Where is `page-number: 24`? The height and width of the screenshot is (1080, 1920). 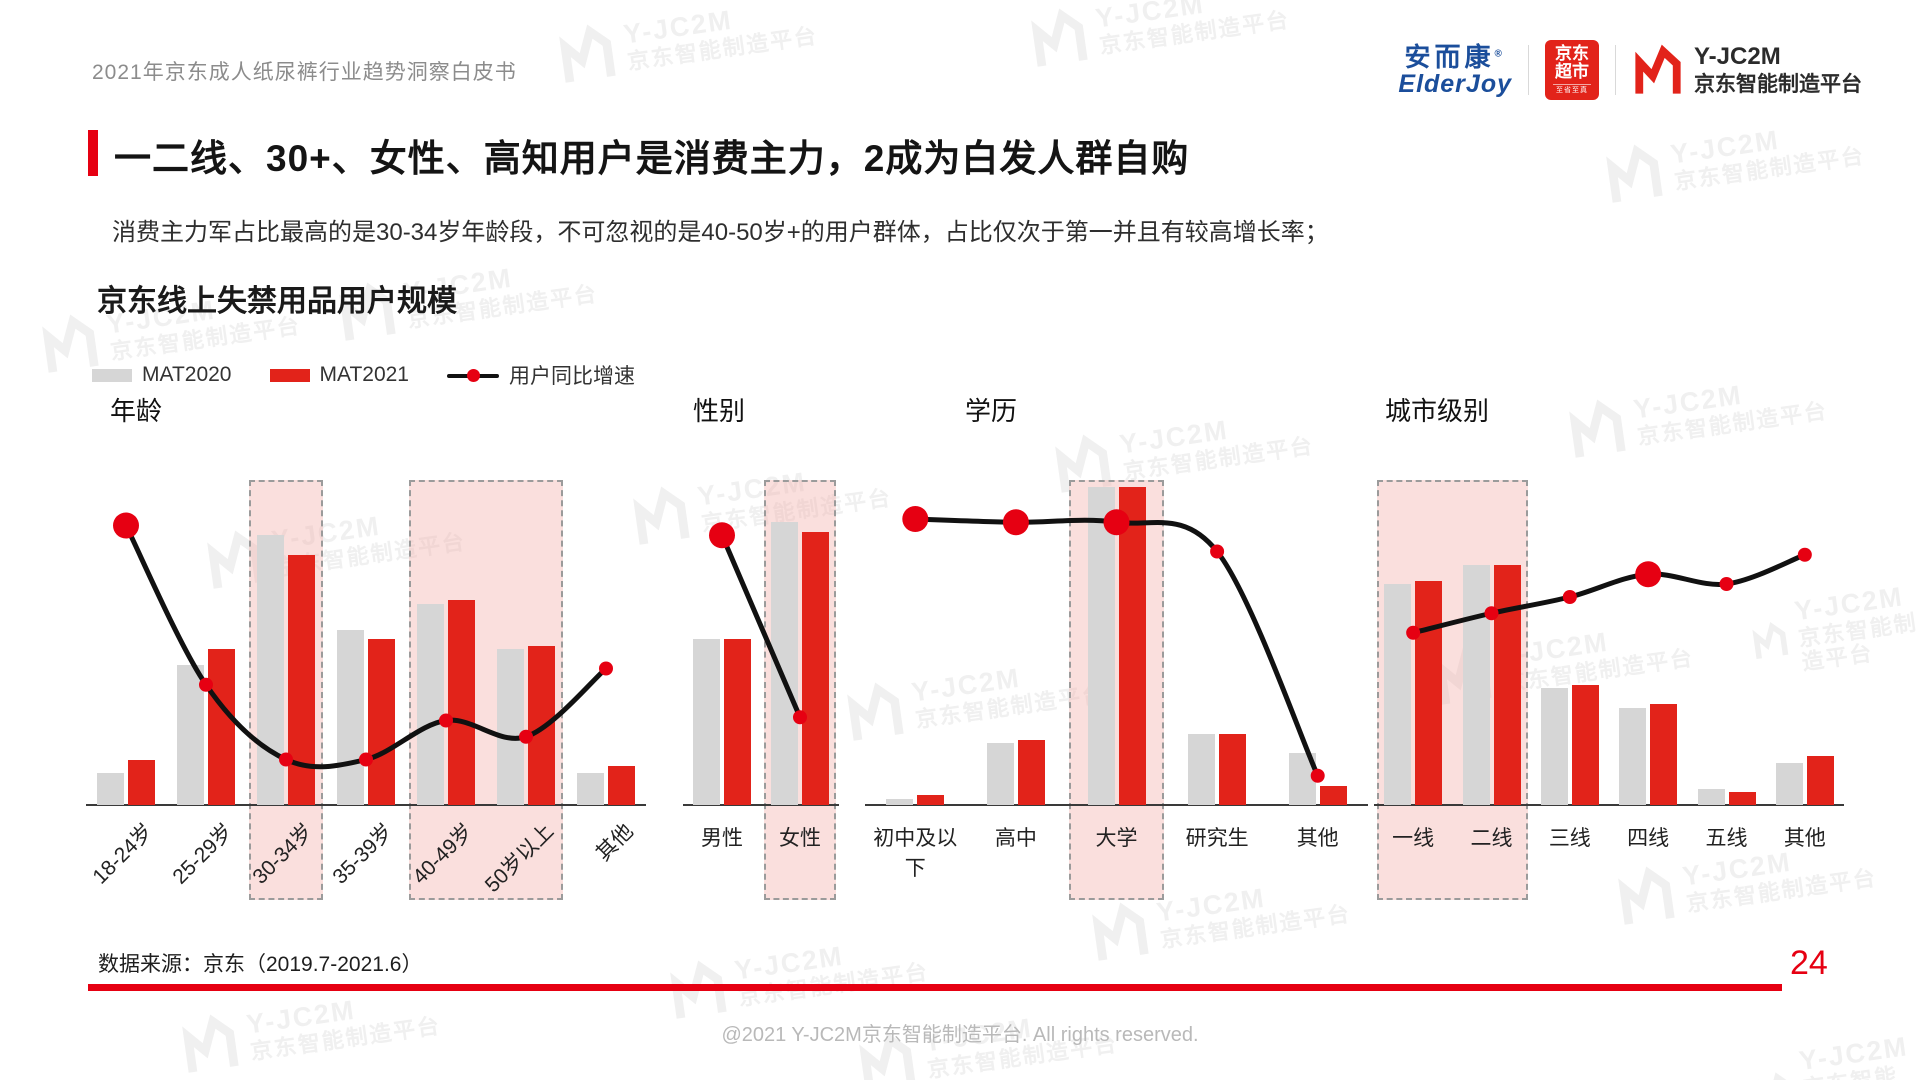
page-number: 24 is located at coordinates (1809, 963).